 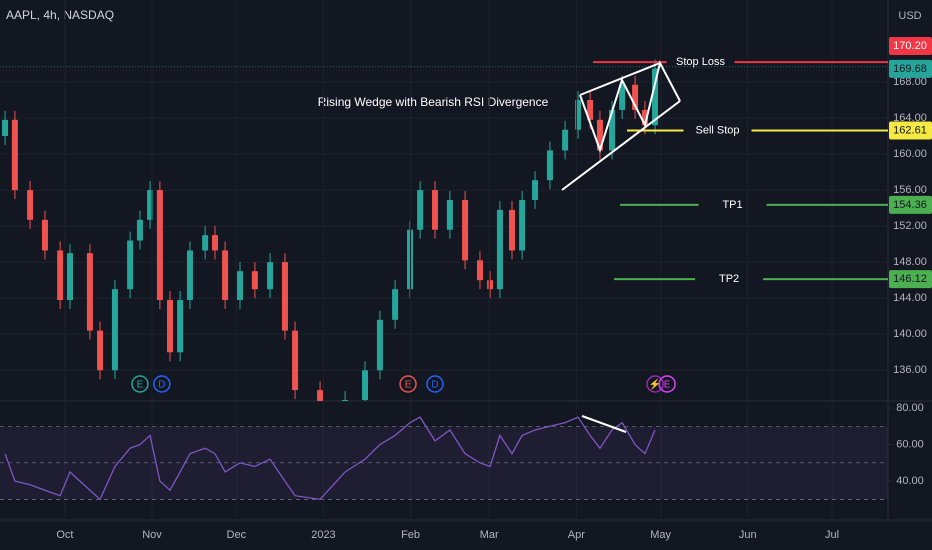 What do you see at coordinates (410, 535) in the screenshot?
I see `x-tick-label: Feb` at bounding box center [410, 535].